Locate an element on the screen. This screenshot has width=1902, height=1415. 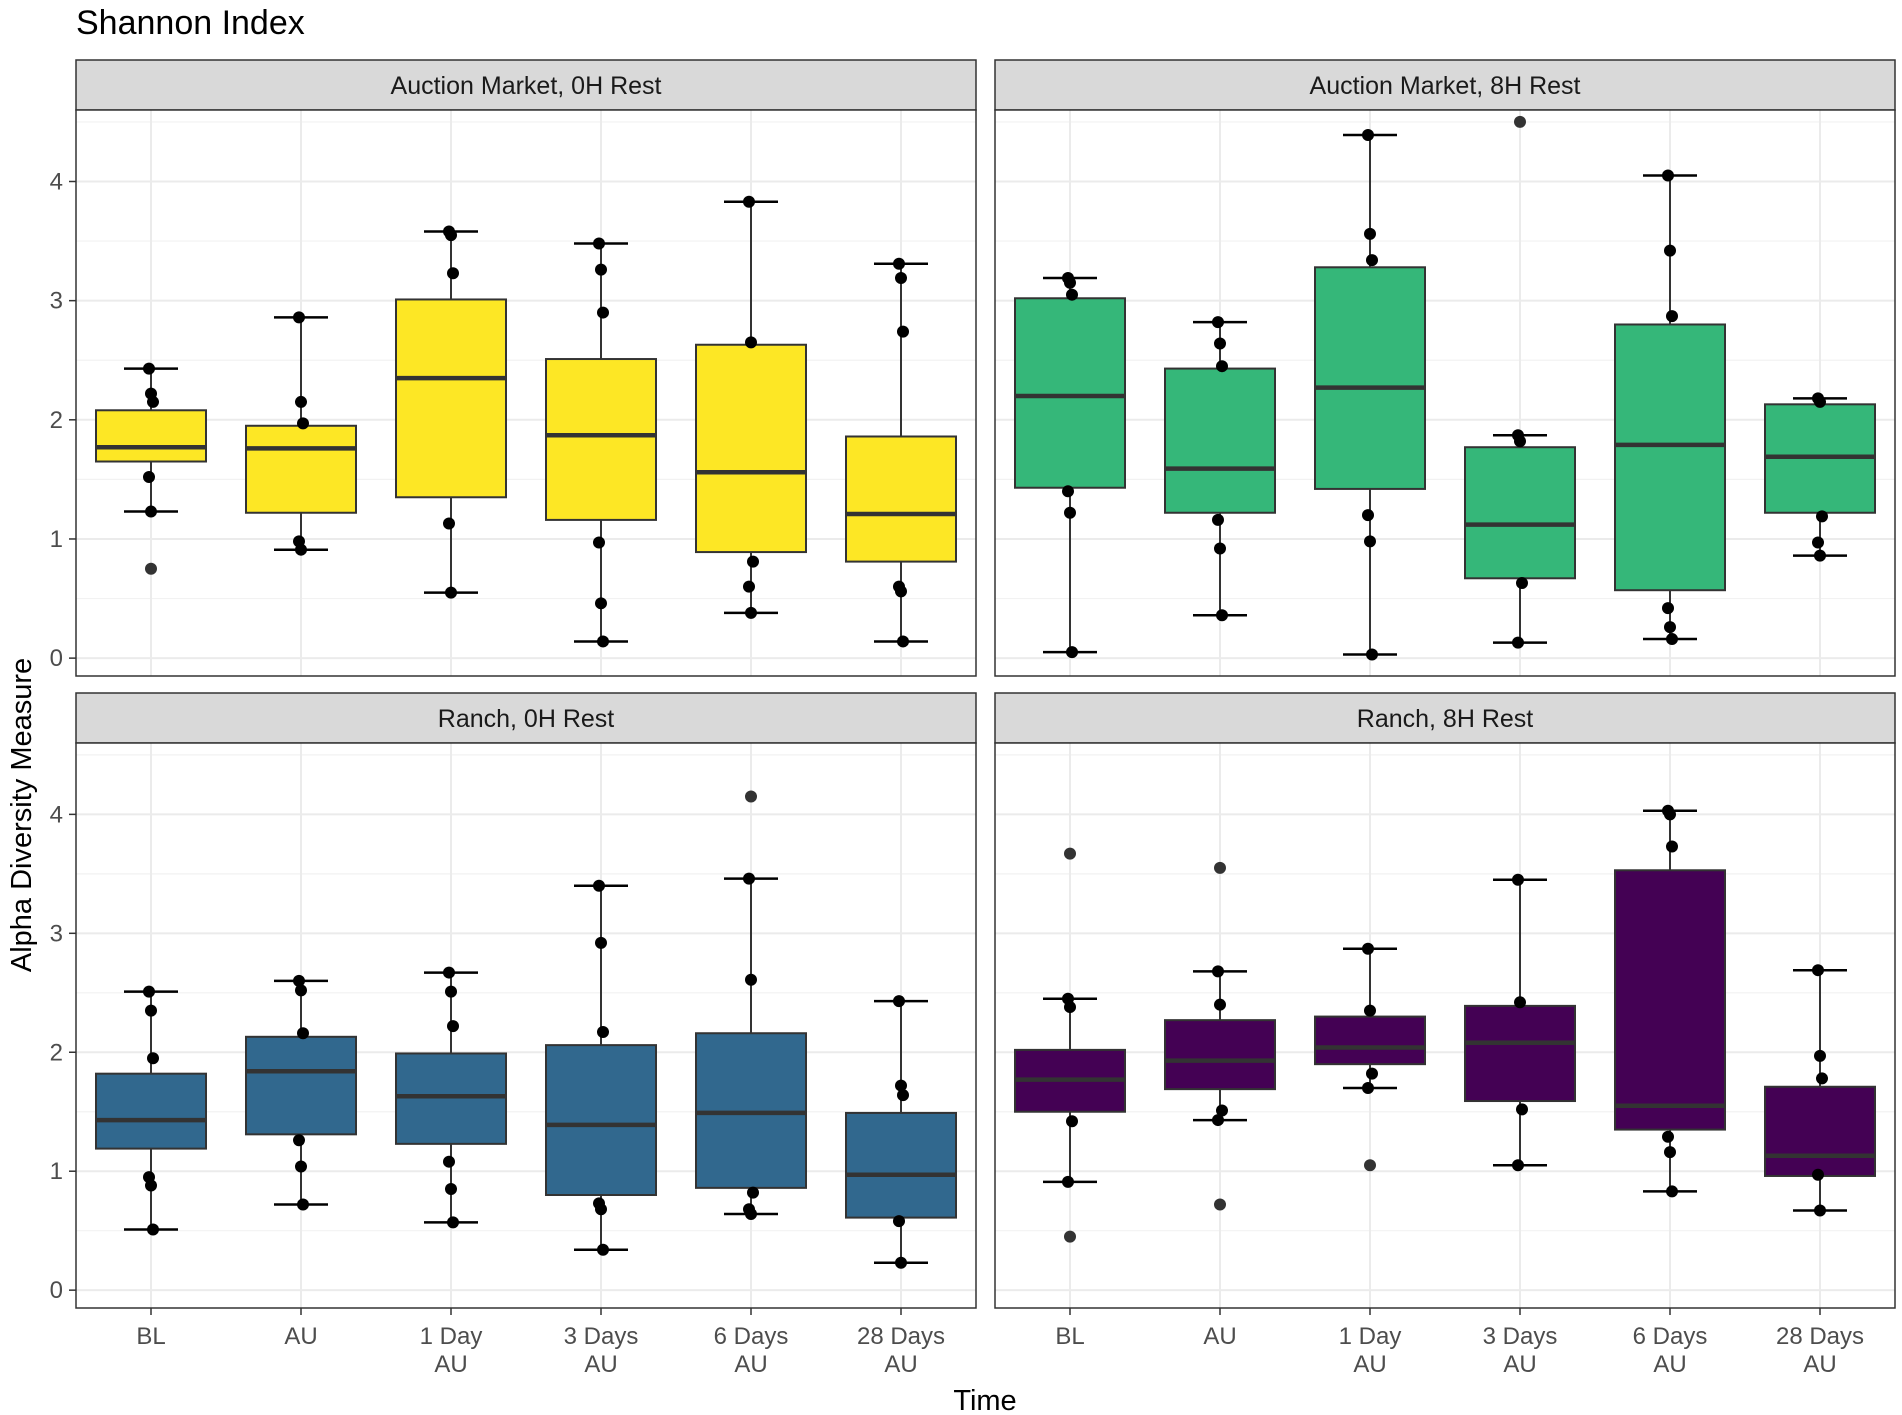
x-tick-label: AU is located at coordinates (1219, 1336).